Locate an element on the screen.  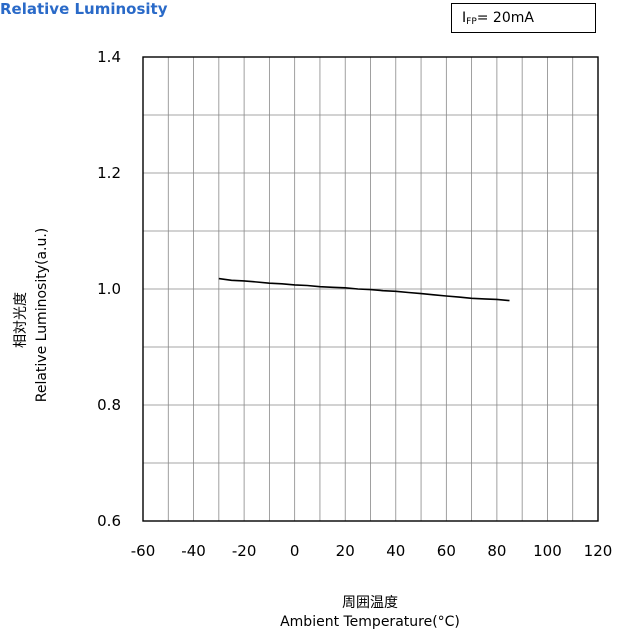
condition-value: = 20mA is located at coordinates (505, 18).